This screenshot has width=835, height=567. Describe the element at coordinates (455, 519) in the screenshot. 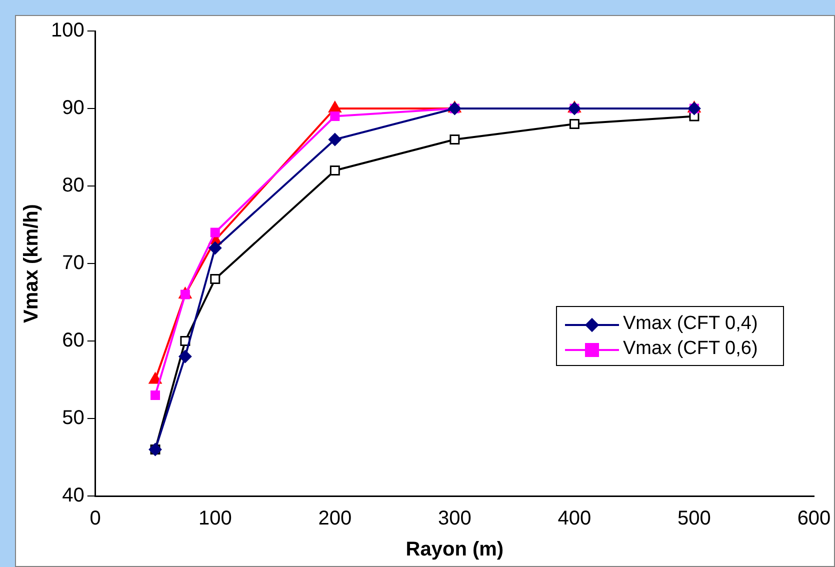

I see `x-tick-label: 300` at that location.